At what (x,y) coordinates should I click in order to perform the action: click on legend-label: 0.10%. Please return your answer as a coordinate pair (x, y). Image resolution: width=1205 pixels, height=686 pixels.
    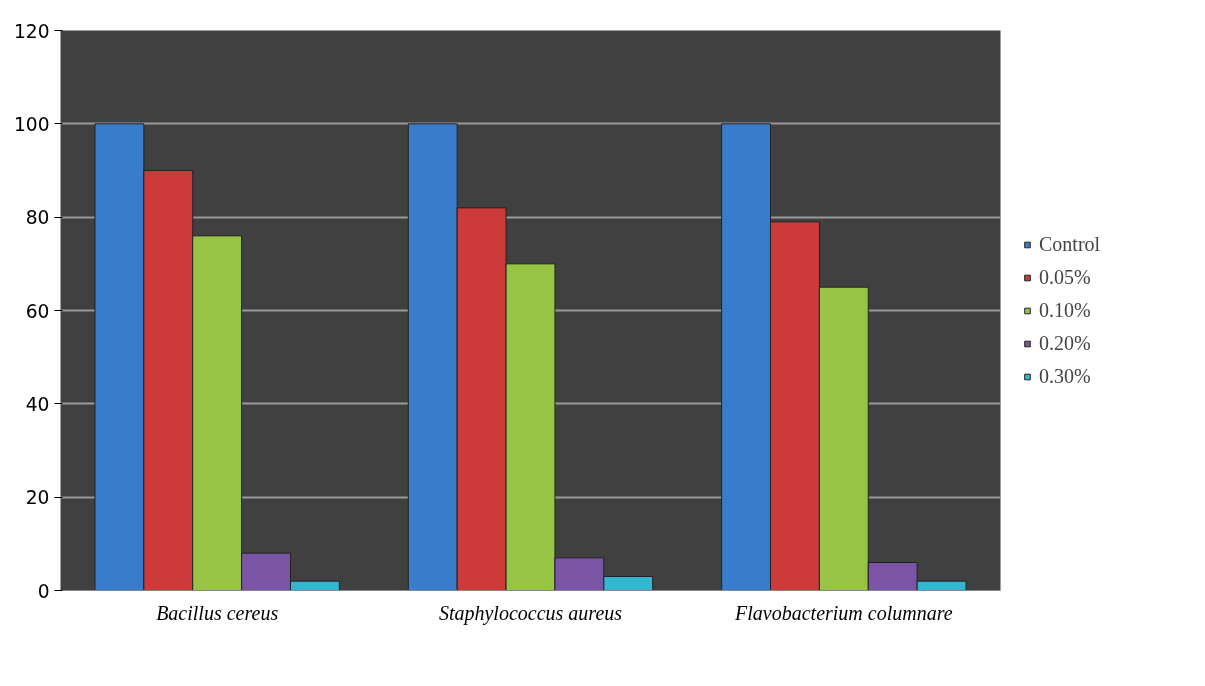
    Looking at the image, I should click on (1065, 310).